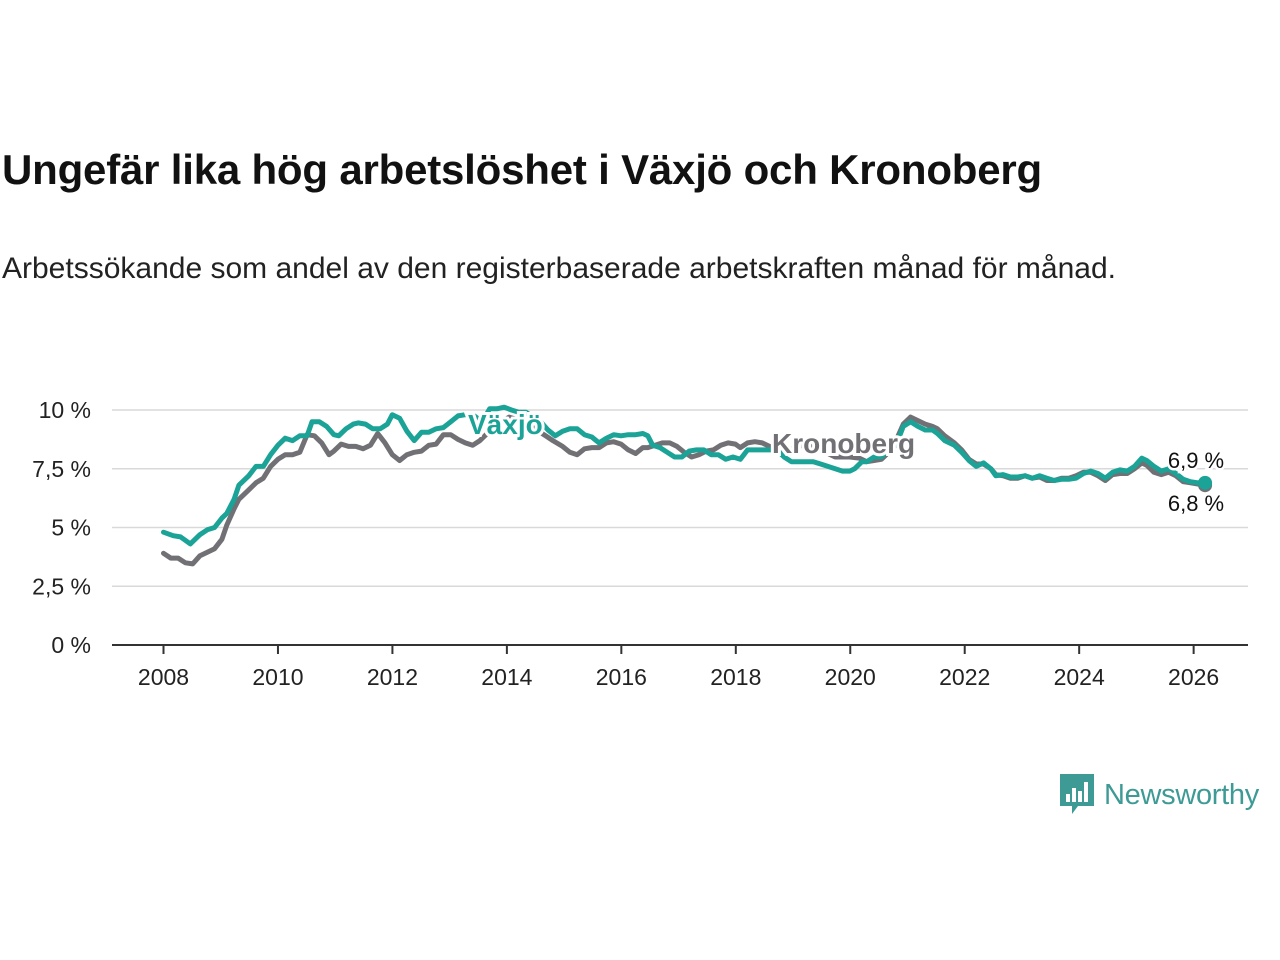 This screenshot has width=1280, height=960. I want to click on newsworthy-brand: Newsworthy, so click(1158, 795).